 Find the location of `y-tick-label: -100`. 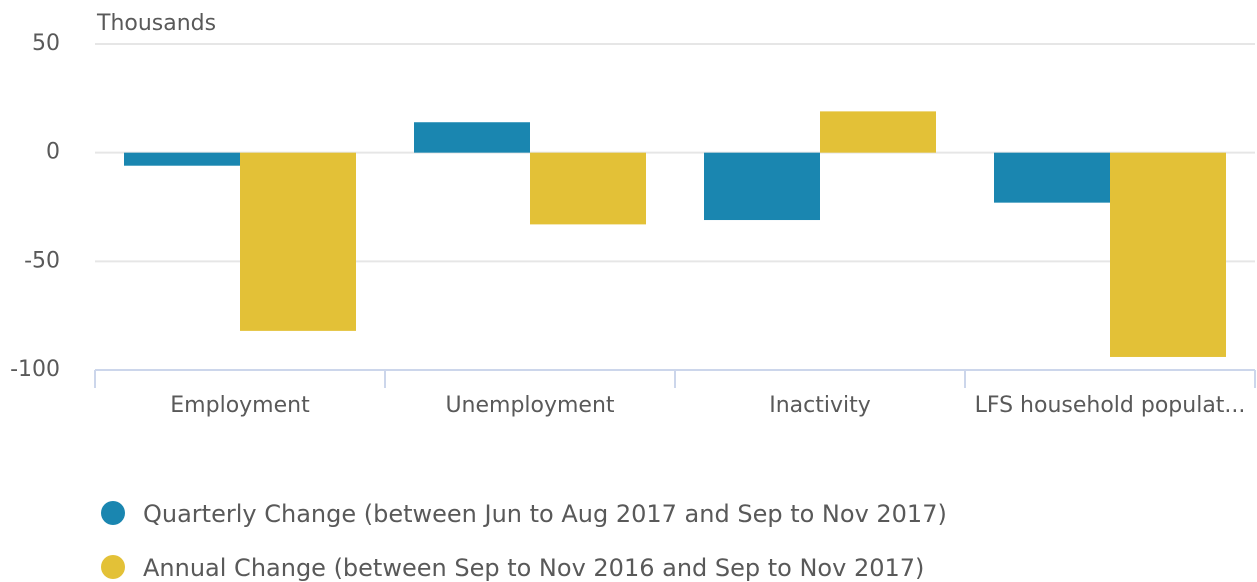

y-tick-label: -100 is located at coordinates (35, 369).